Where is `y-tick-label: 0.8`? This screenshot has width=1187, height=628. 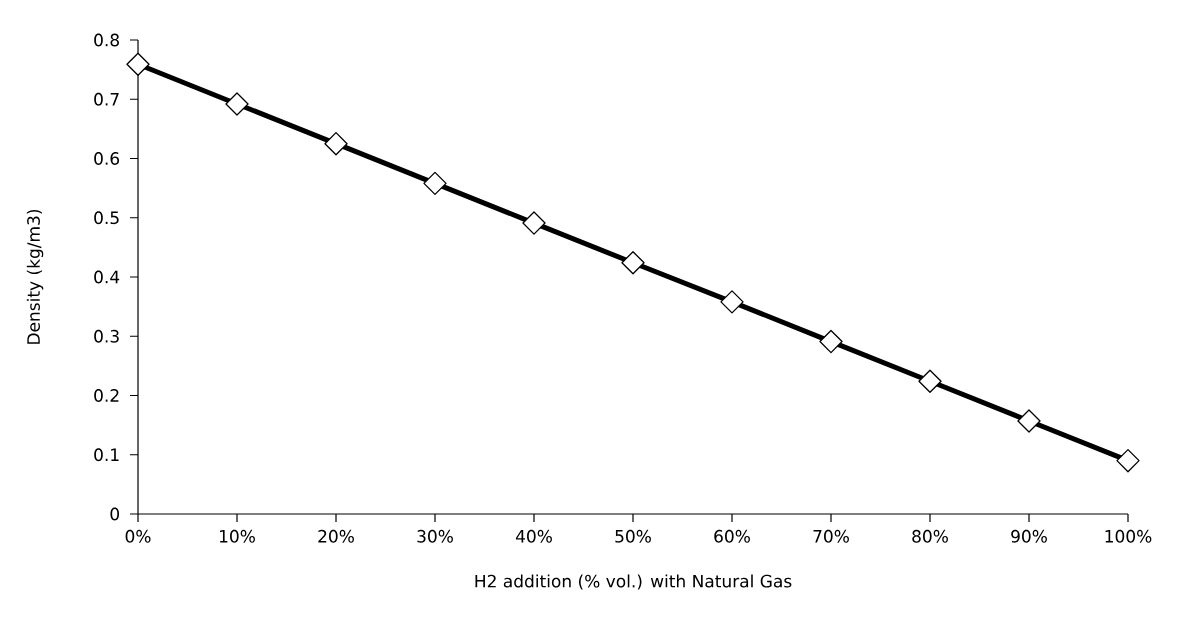
y-tick-label: 0.8 is located at coordinates (106, 40).